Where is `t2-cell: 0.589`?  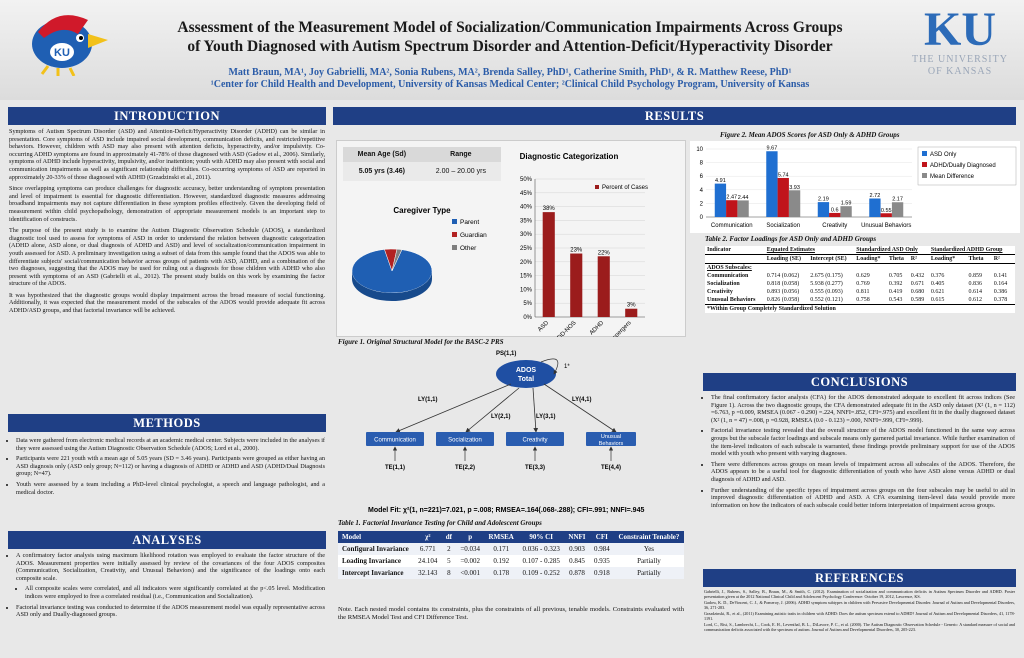 t2-cell: 0.589 is located at coordinates (917, 300).